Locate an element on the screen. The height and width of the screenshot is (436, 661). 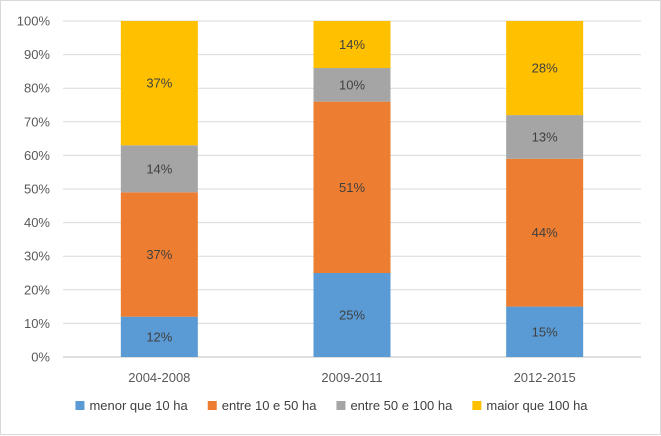
y-tick-label: 80% is located at coordinates (37, 88).